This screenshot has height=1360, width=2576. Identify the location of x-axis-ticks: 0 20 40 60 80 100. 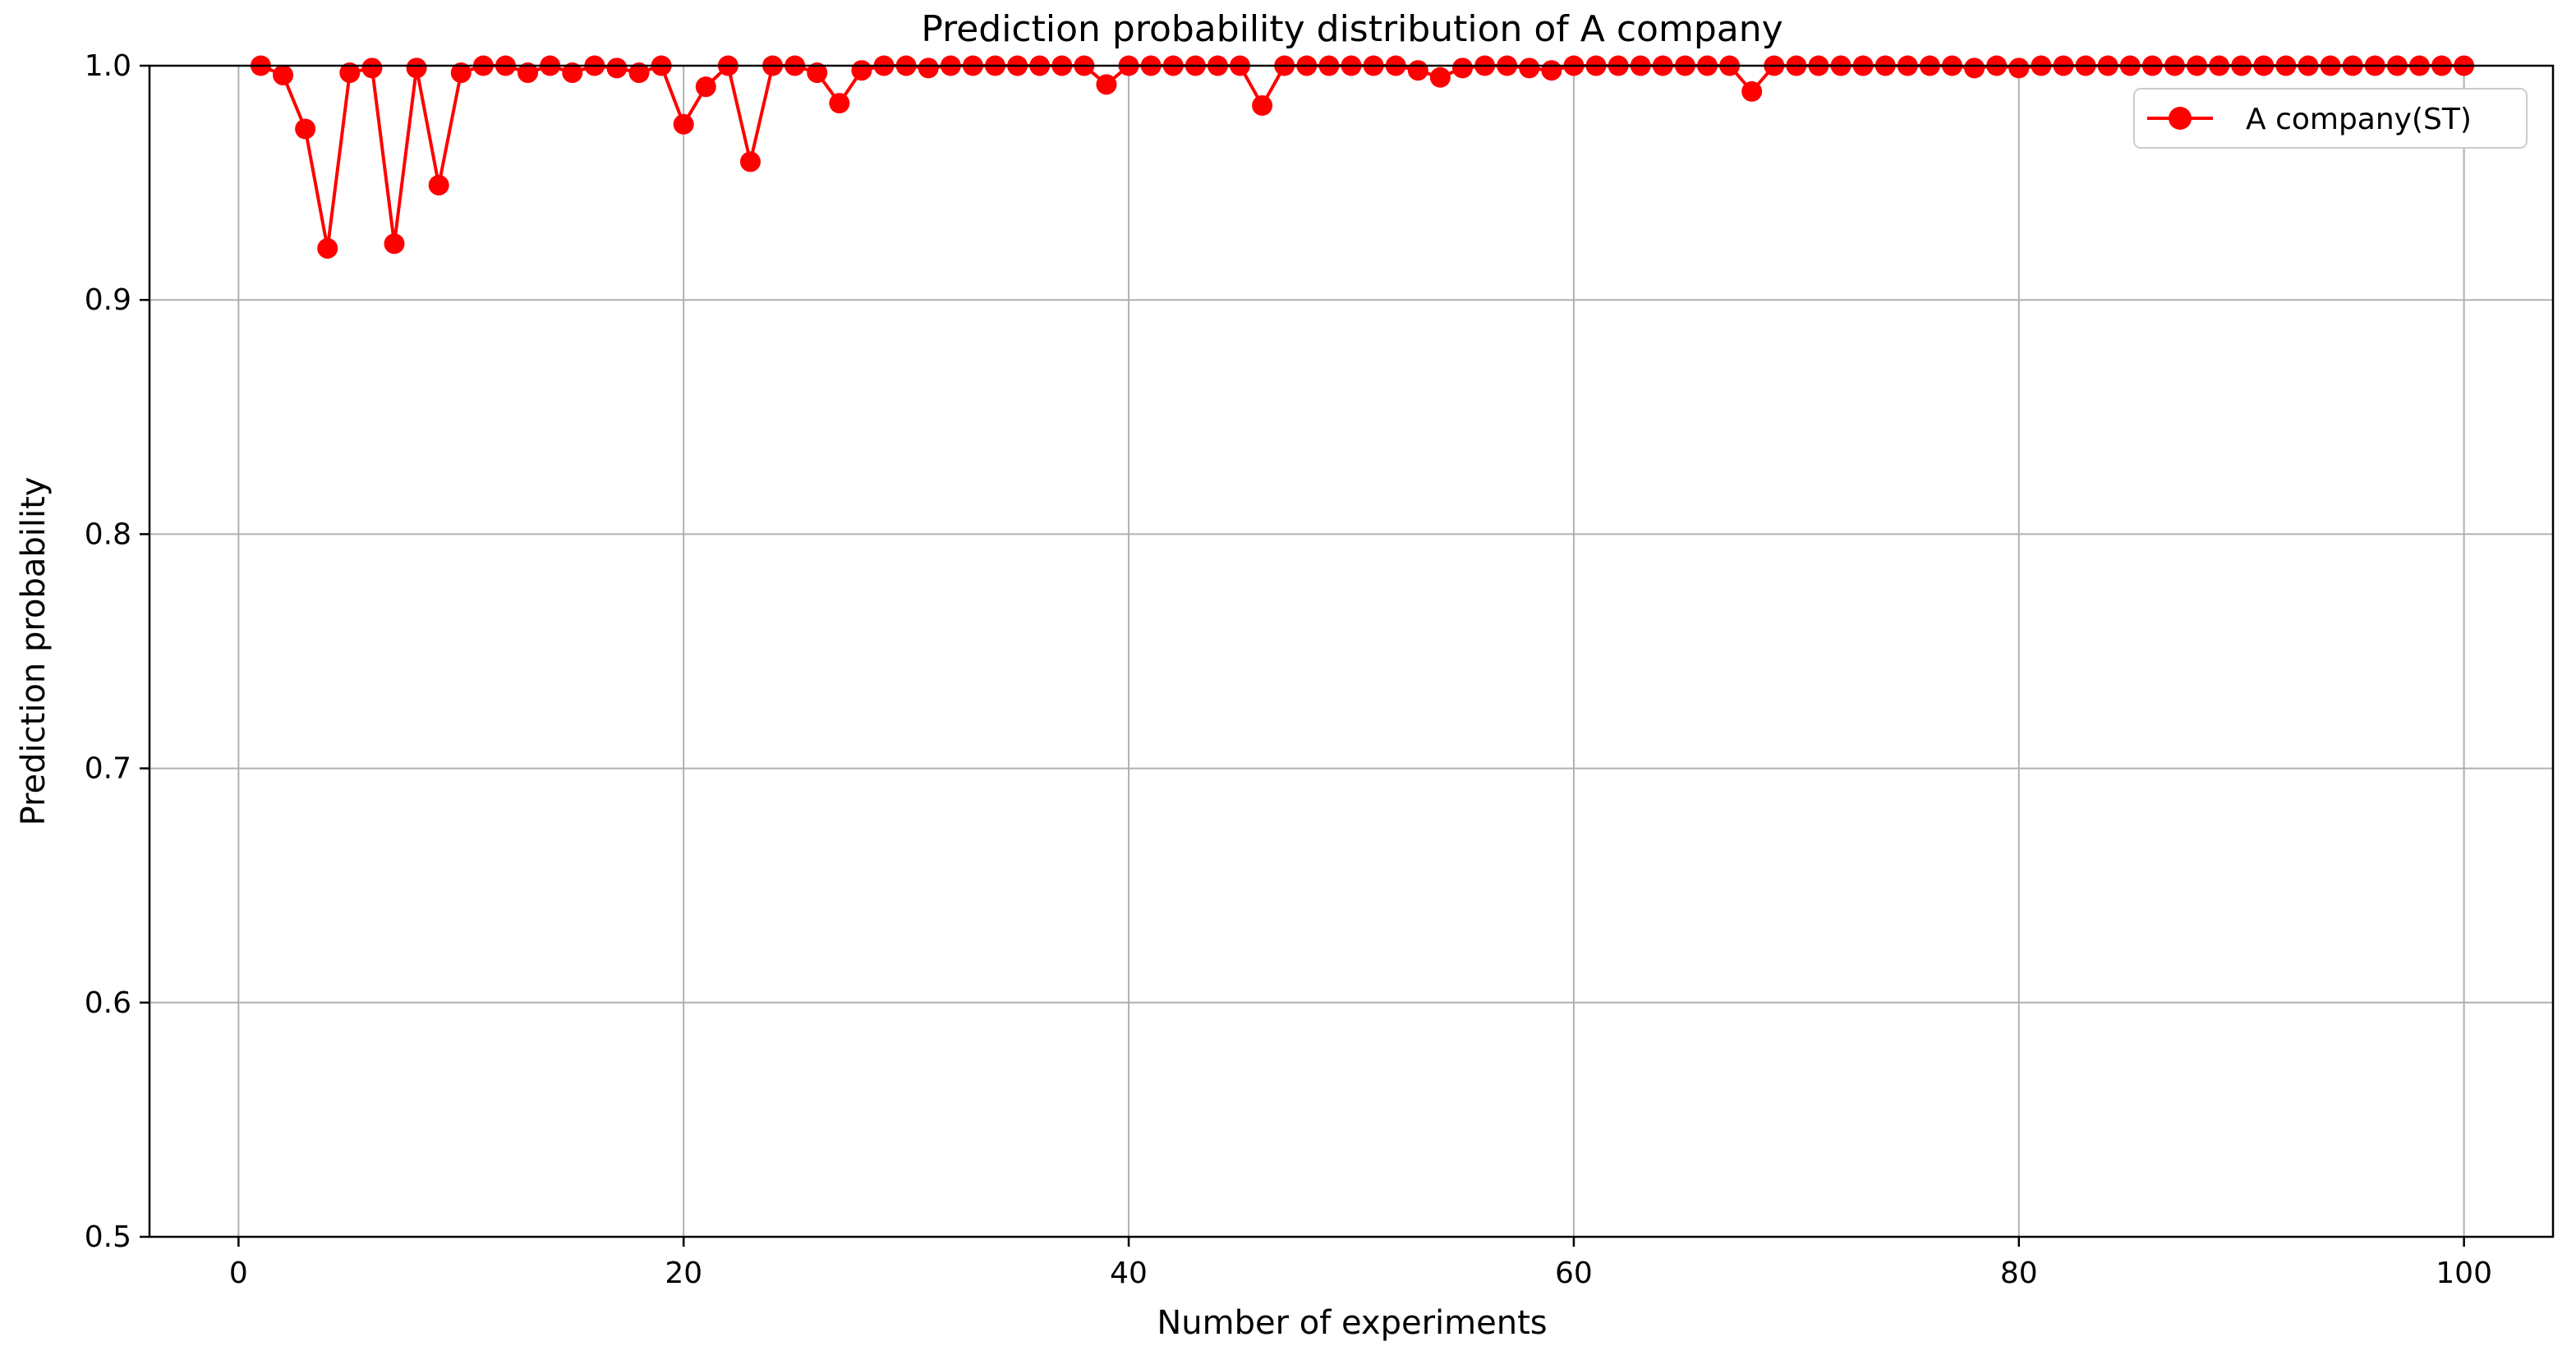
(1360, 1263).